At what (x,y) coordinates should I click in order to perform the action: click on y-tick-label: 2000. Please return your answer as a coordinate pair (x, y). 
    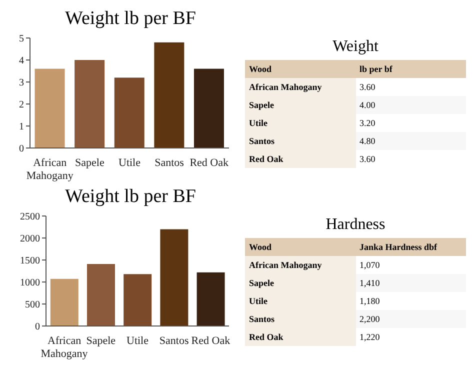
    Looking at the image, I should click on (30, 239).